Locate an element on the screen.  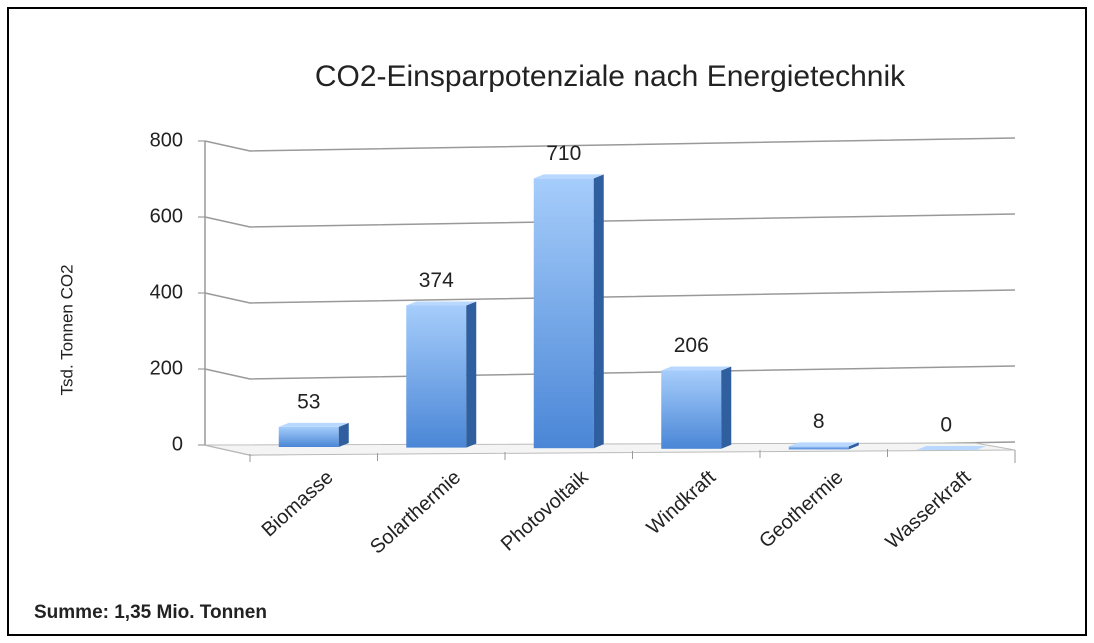
data-label: 710 is located at coordinates (563, 153).